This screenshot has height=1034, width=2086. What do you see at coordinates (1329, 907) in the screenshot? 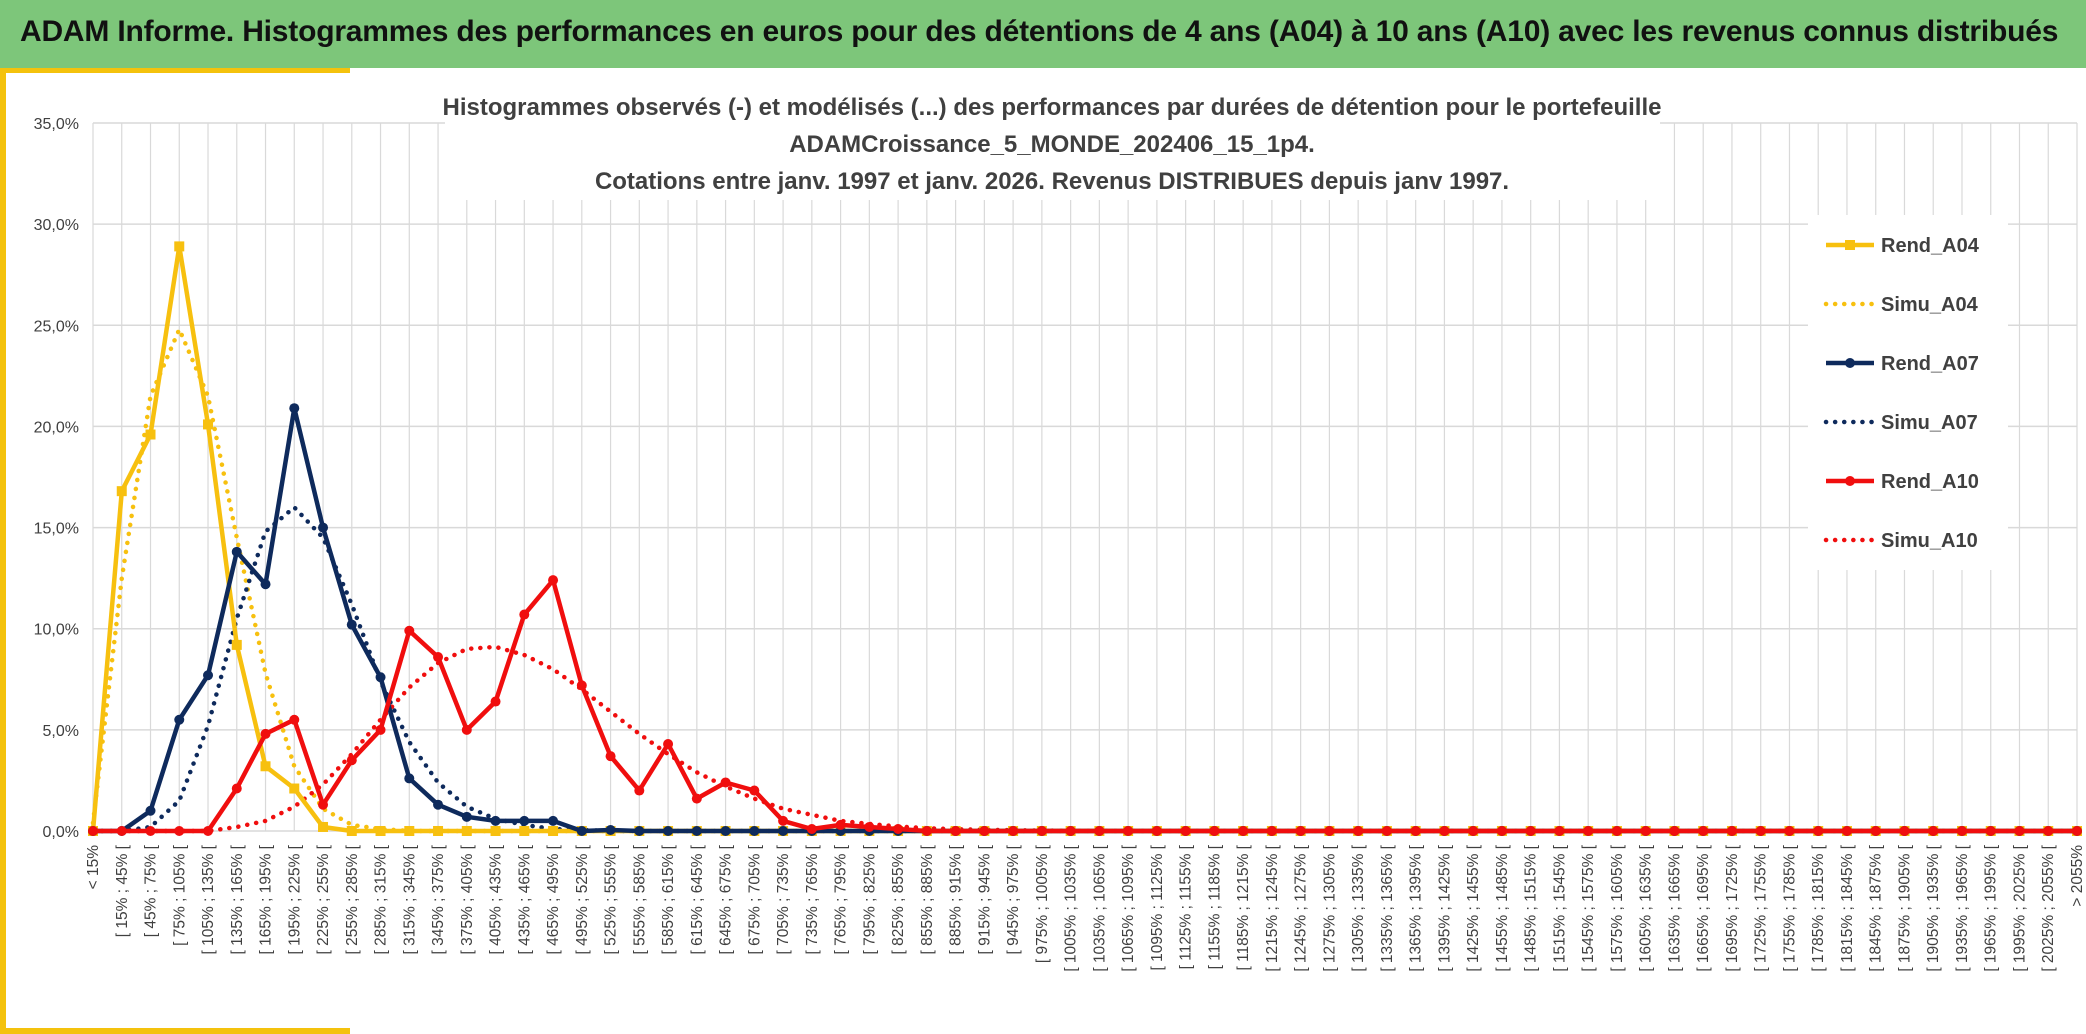
I see `x-tick-label: [ 1275% ; 1305% [` at bounding box center [1329, 907].